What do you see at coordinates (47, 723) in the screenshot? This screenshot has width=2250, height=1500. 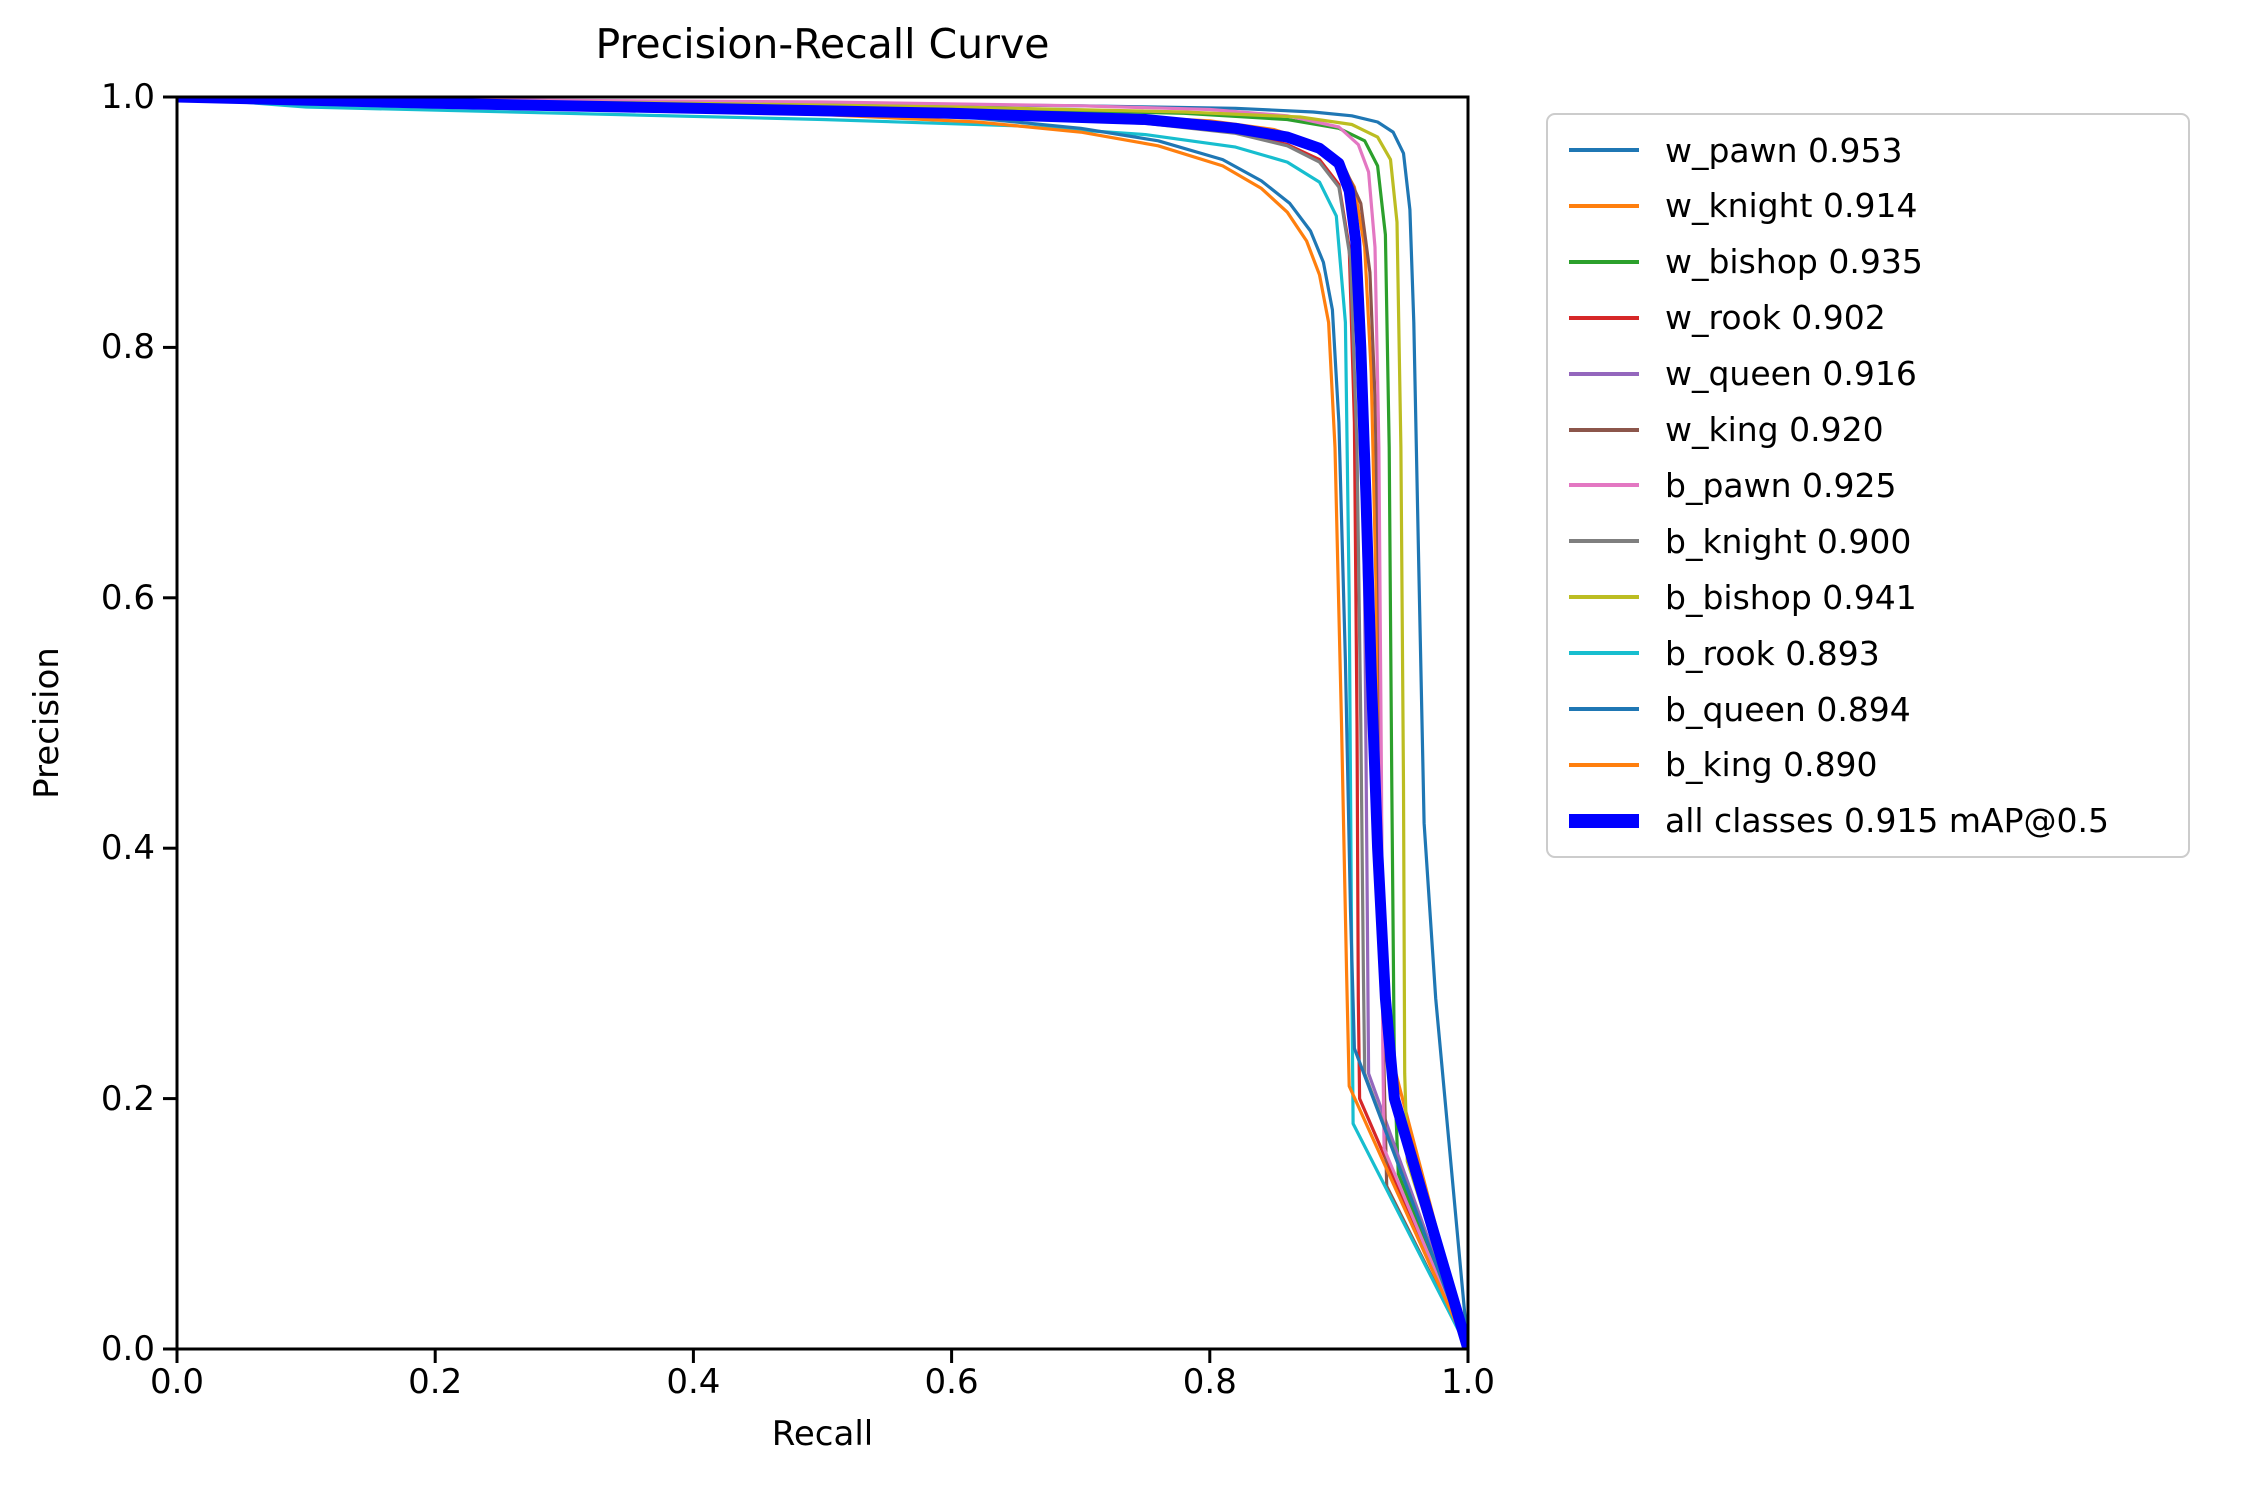 I see `y-axis-label: Precision` at bounding box center [47, 723].